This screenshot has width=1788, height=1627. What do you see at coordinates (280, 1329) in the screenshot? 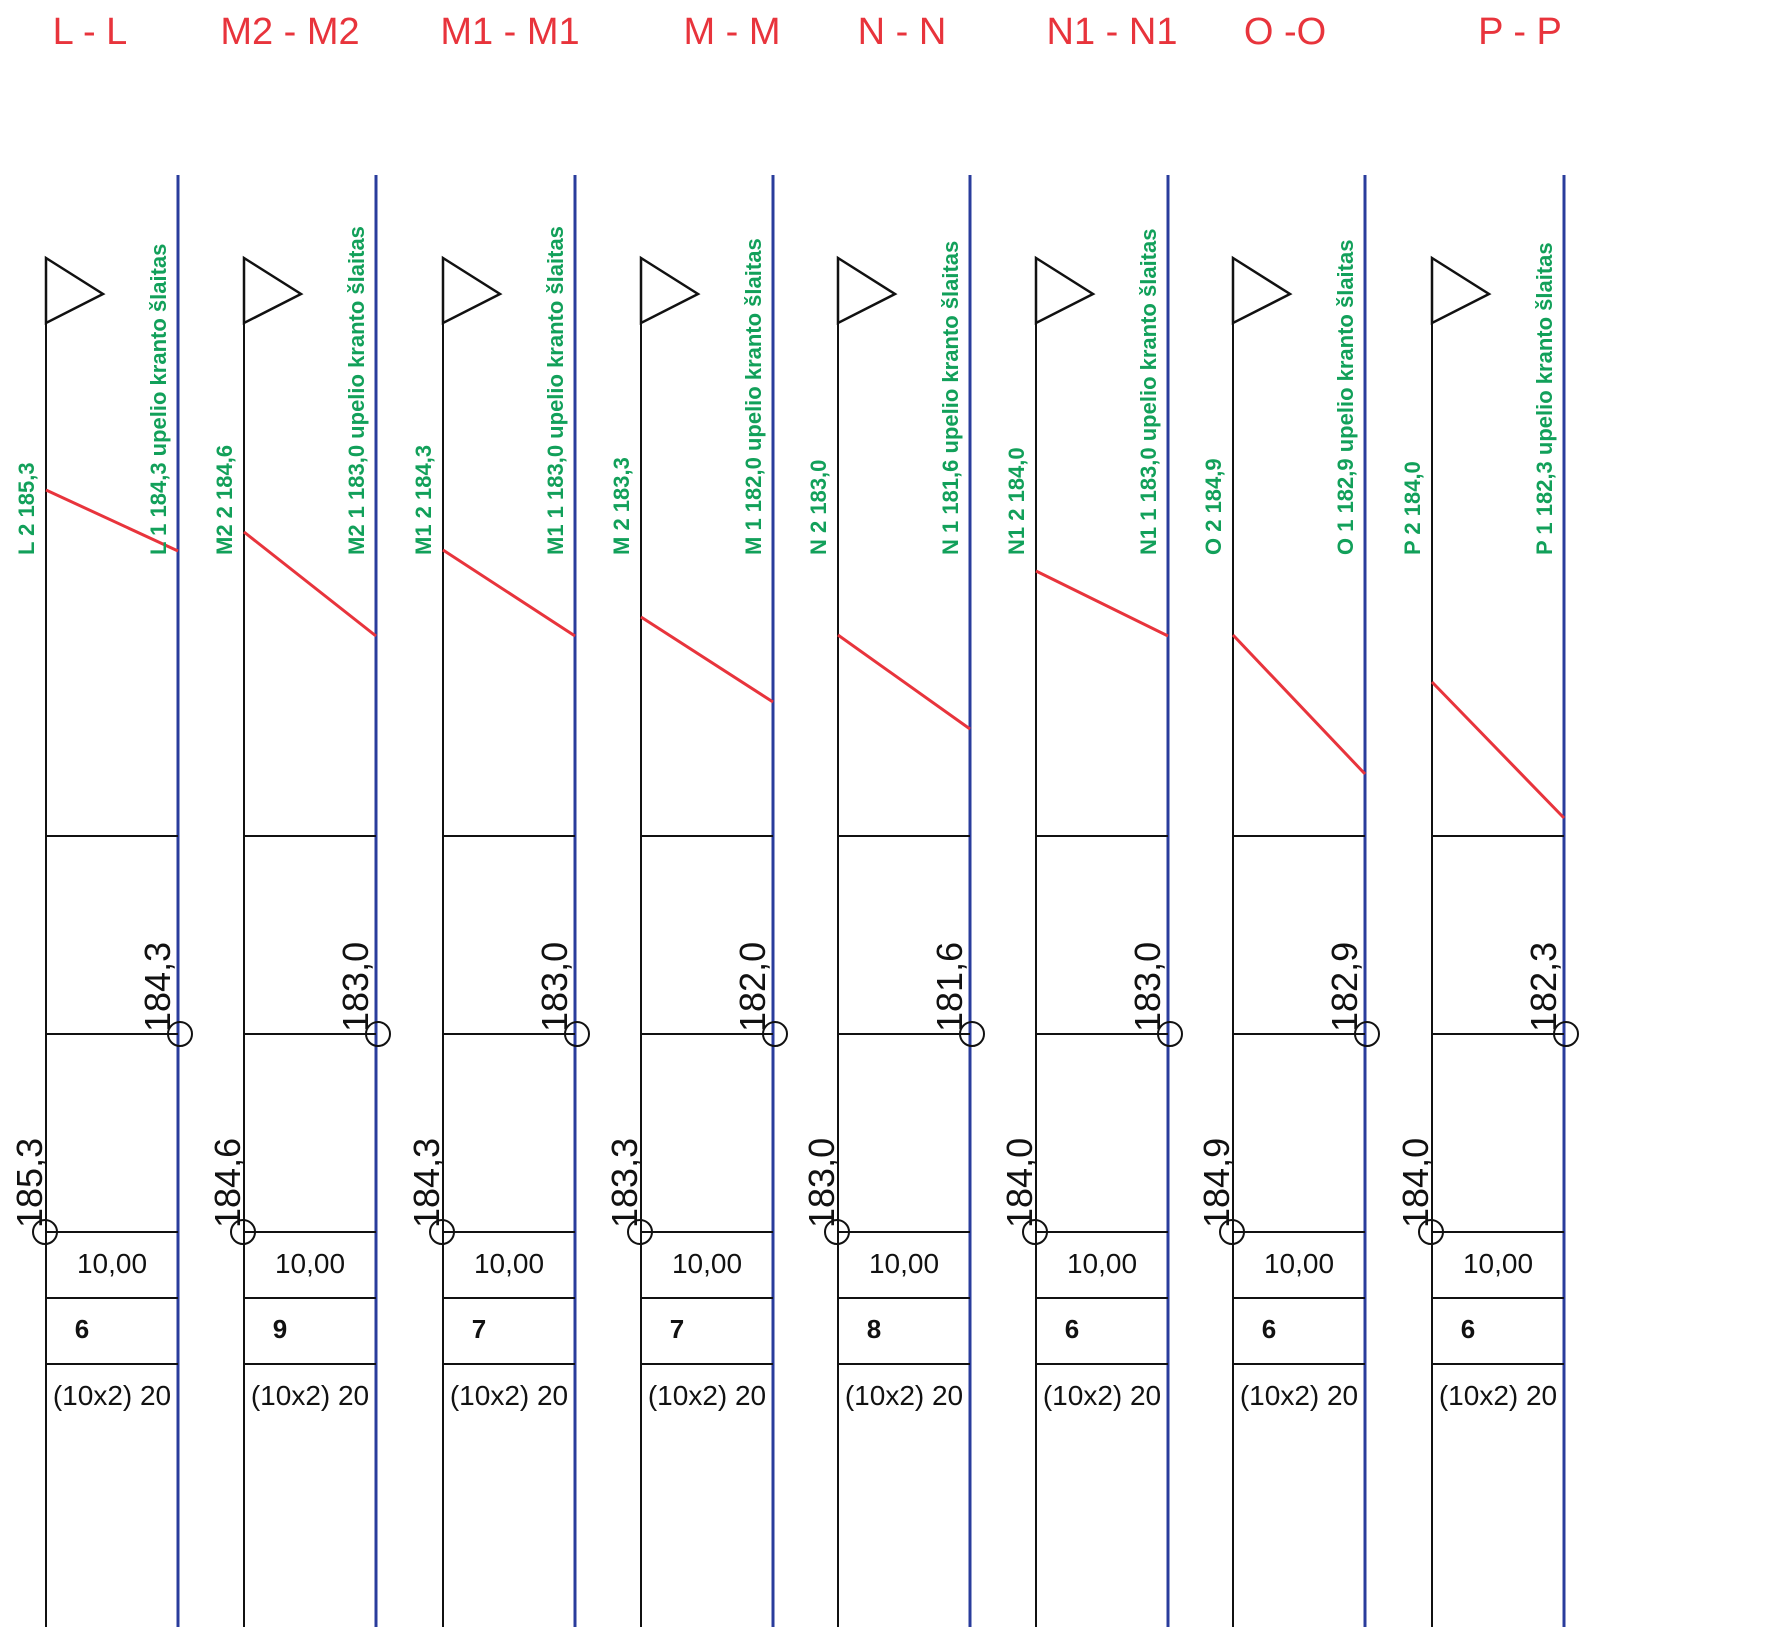
I see `count-value: 9` at bounding box center [280, 1329].